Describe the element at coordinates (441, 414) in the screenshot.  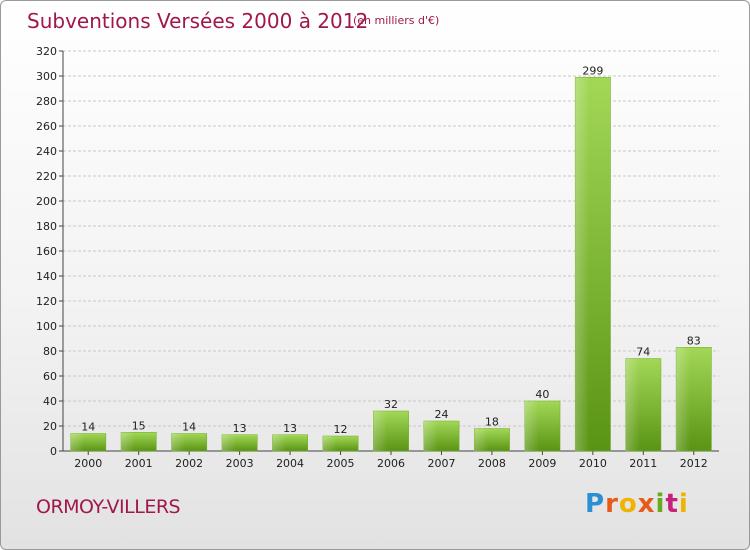
I see `data-label: 24` at that location.